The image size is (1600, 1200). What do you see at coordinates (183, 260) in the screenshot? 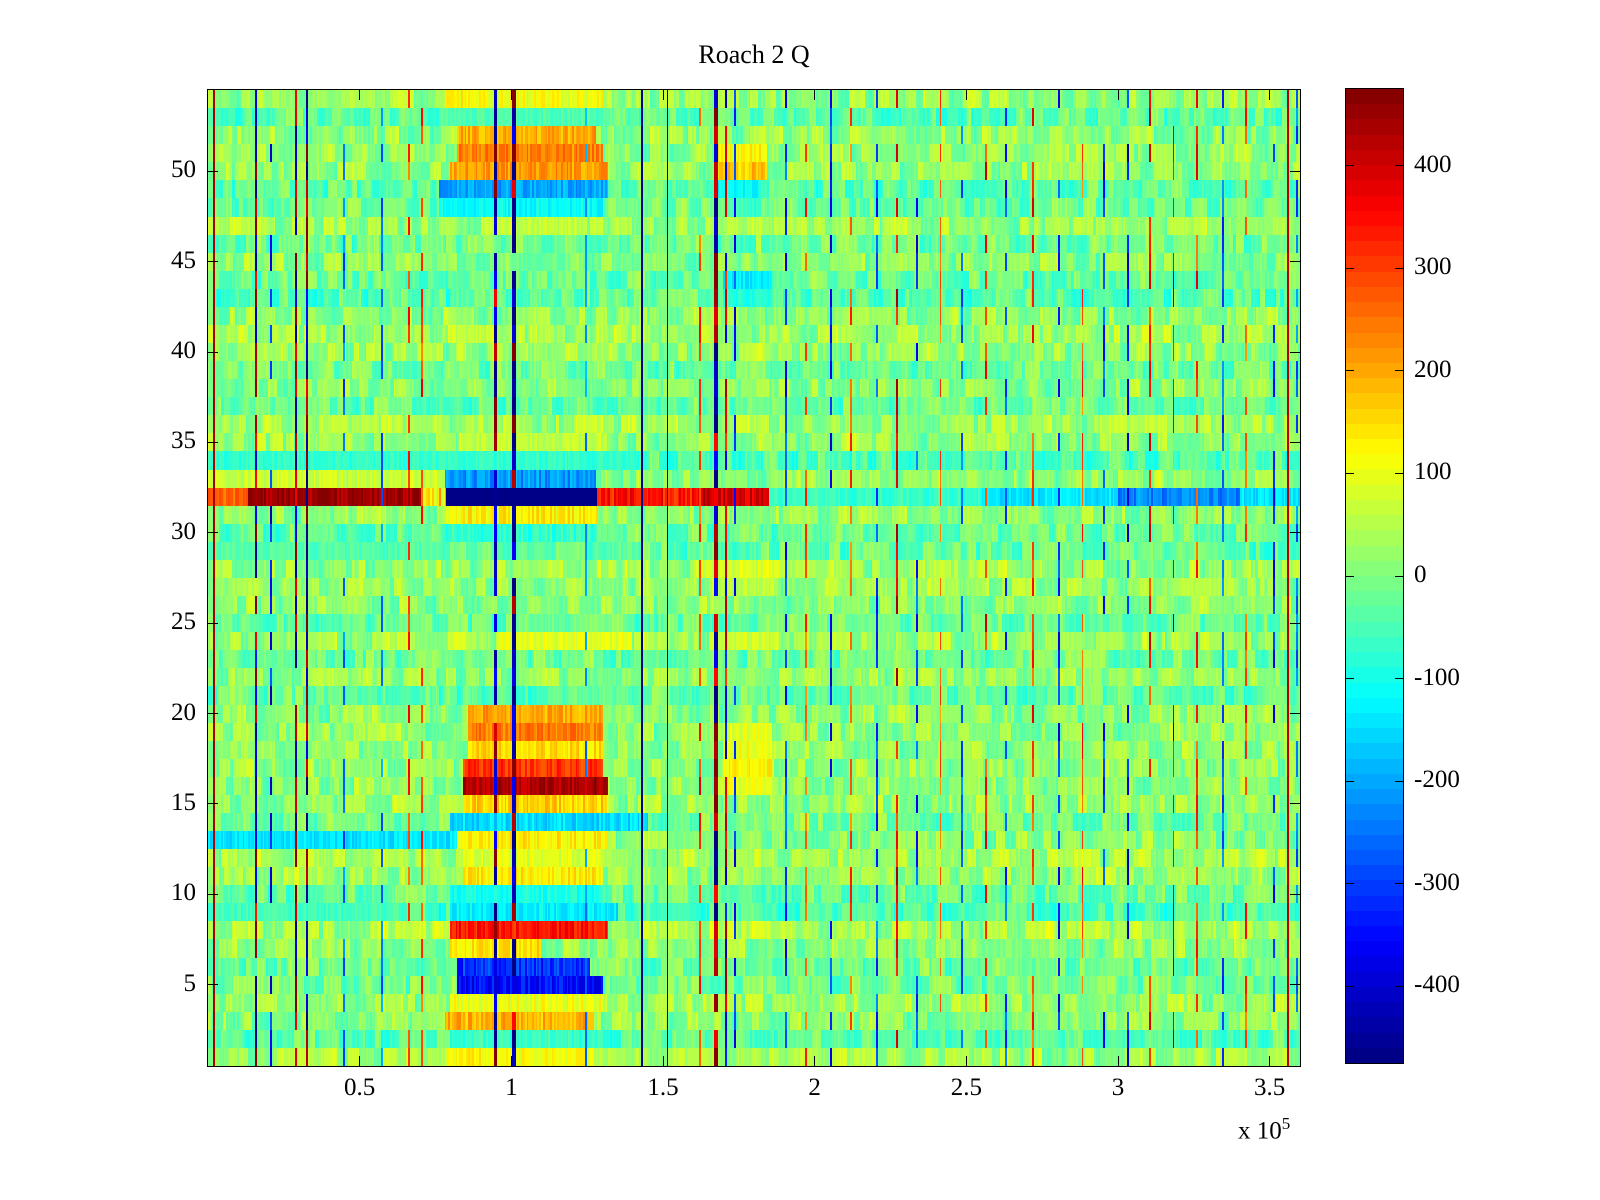
I see `y-tick-label: 45` at bounding box center [183, 260].